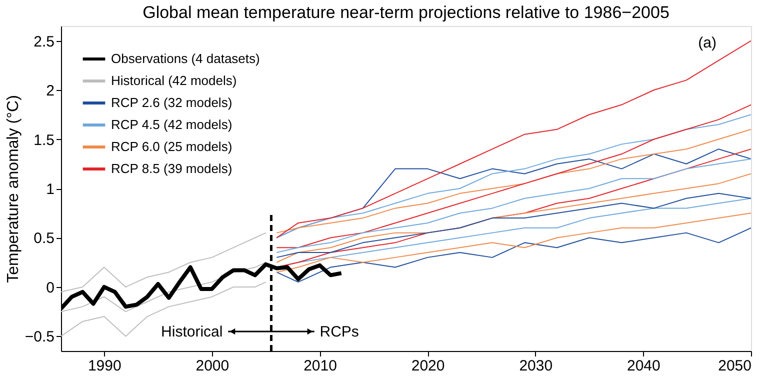 The width and height of the screenshot is (766, 377). What do you see at coordinates (171, 168) in the screenshot?
I see `legend-label: RCP 8.5 (39 models)` at bounding box center [171, 168].